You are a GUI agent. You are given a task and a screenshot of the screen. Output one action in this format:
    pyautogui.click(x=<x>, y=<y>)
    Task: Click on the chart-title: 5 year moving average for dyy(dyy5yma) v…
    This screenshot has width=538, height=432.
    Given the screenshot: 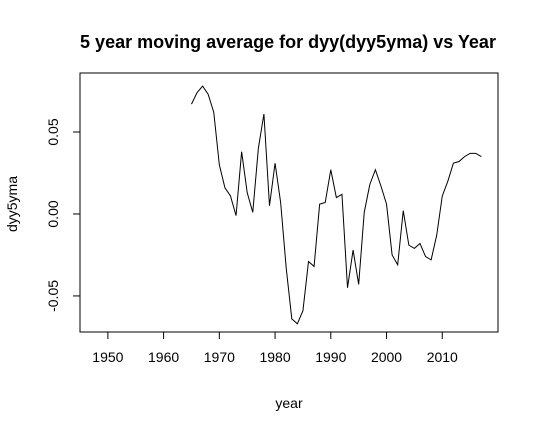 What is the action you would take?
    pyautogui.click(x=288, y=42)
    